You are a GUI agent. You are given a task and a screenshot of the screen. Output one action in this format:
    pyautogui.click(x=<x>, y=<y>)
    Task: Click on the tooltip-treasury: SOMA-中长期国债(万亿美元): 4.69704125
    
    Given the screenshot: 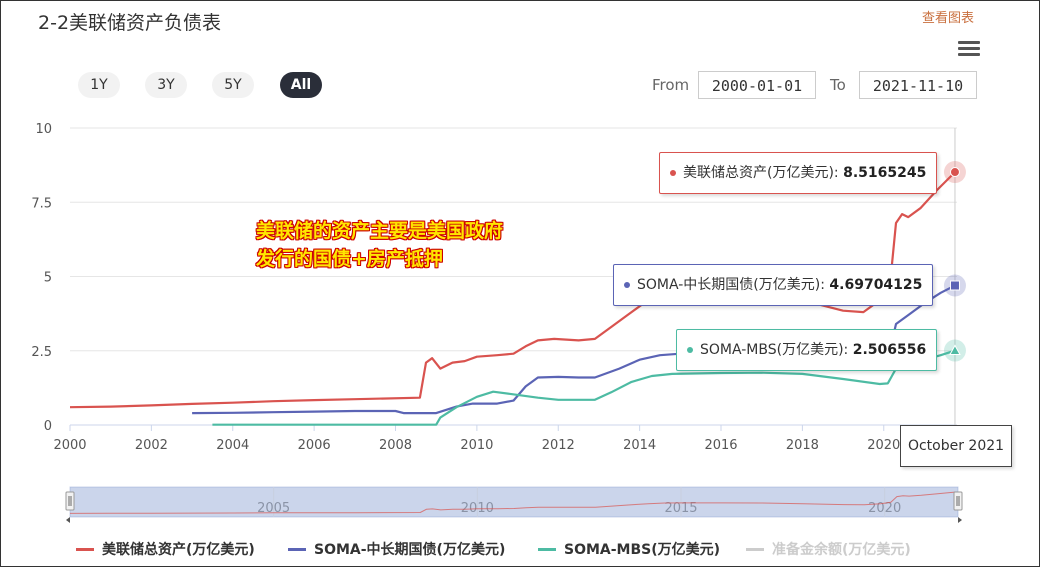 What is the action you would take?
    pyautogui.click(x=773, y=285)
    